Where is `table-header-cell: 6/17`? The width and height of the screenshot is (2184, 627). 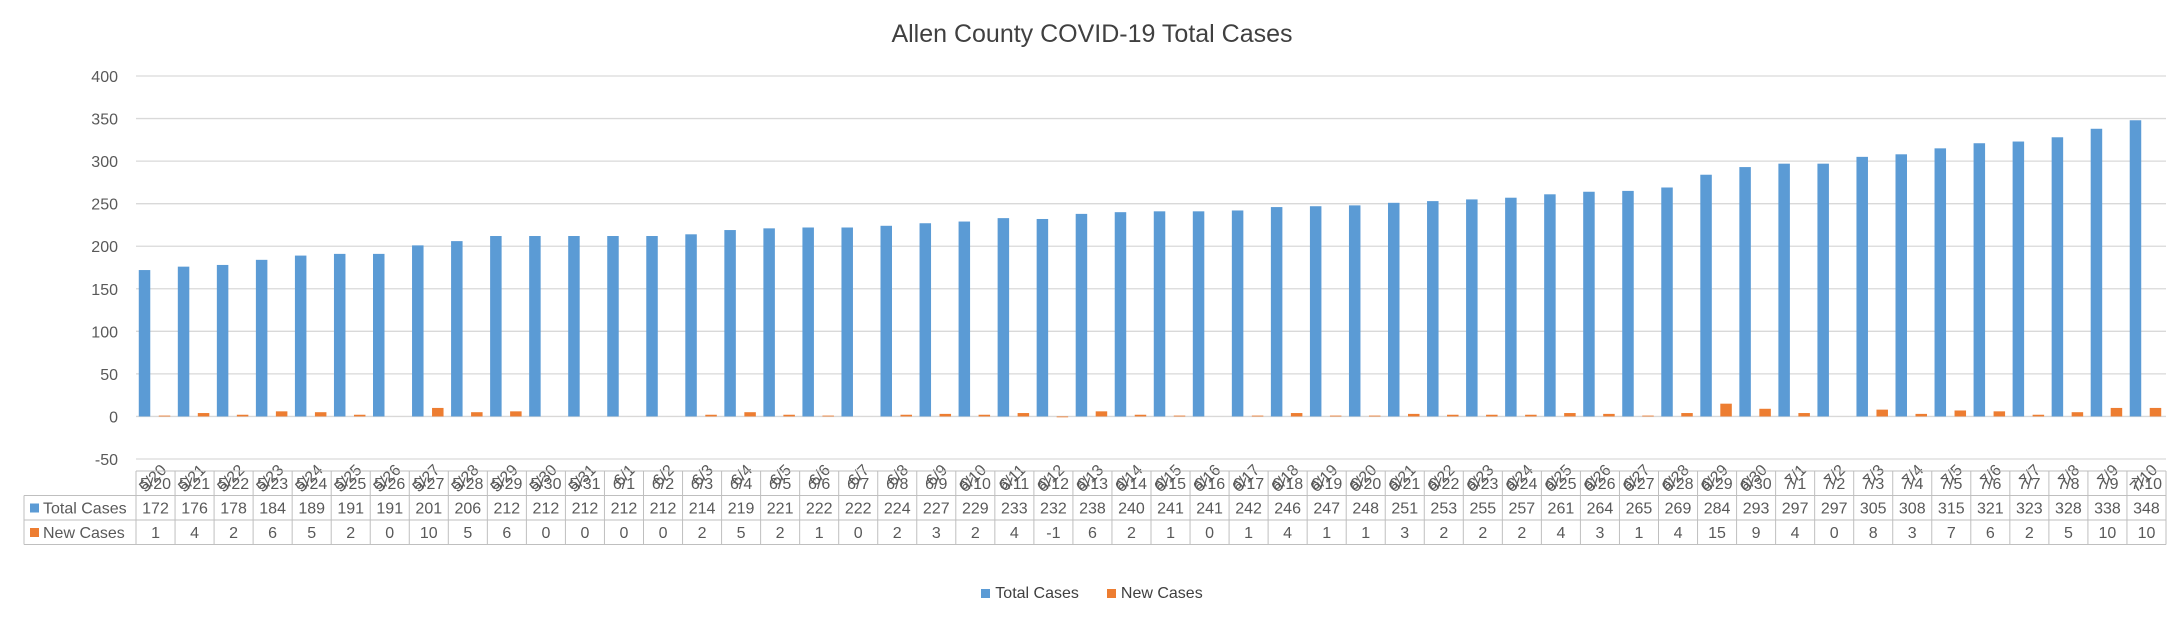
table-header-cell: 6/17 is located at coordinates (1248, 484).